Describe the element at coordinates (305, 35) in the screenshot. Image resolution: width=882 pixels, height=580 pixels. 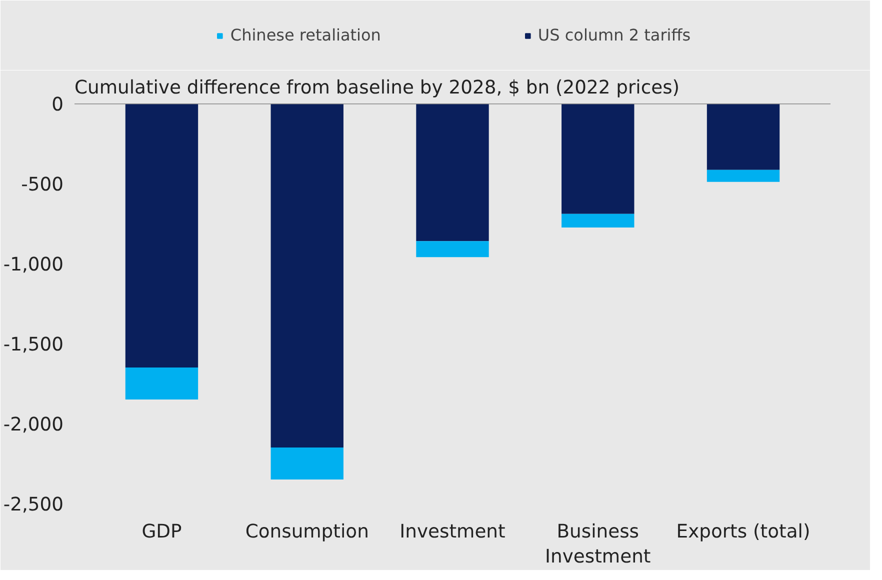
I see `legend-label: Chinese retaliation` at that location.